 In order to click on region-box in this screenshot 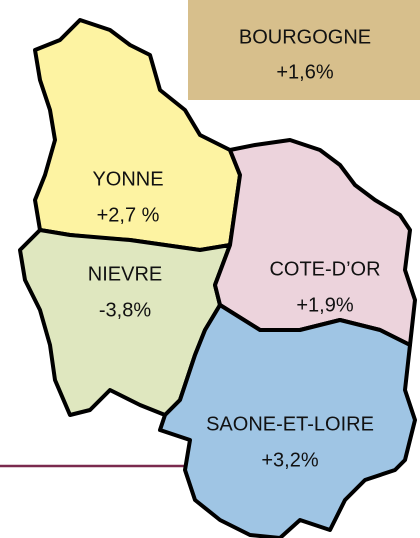, I will do `click(304, 50)`.